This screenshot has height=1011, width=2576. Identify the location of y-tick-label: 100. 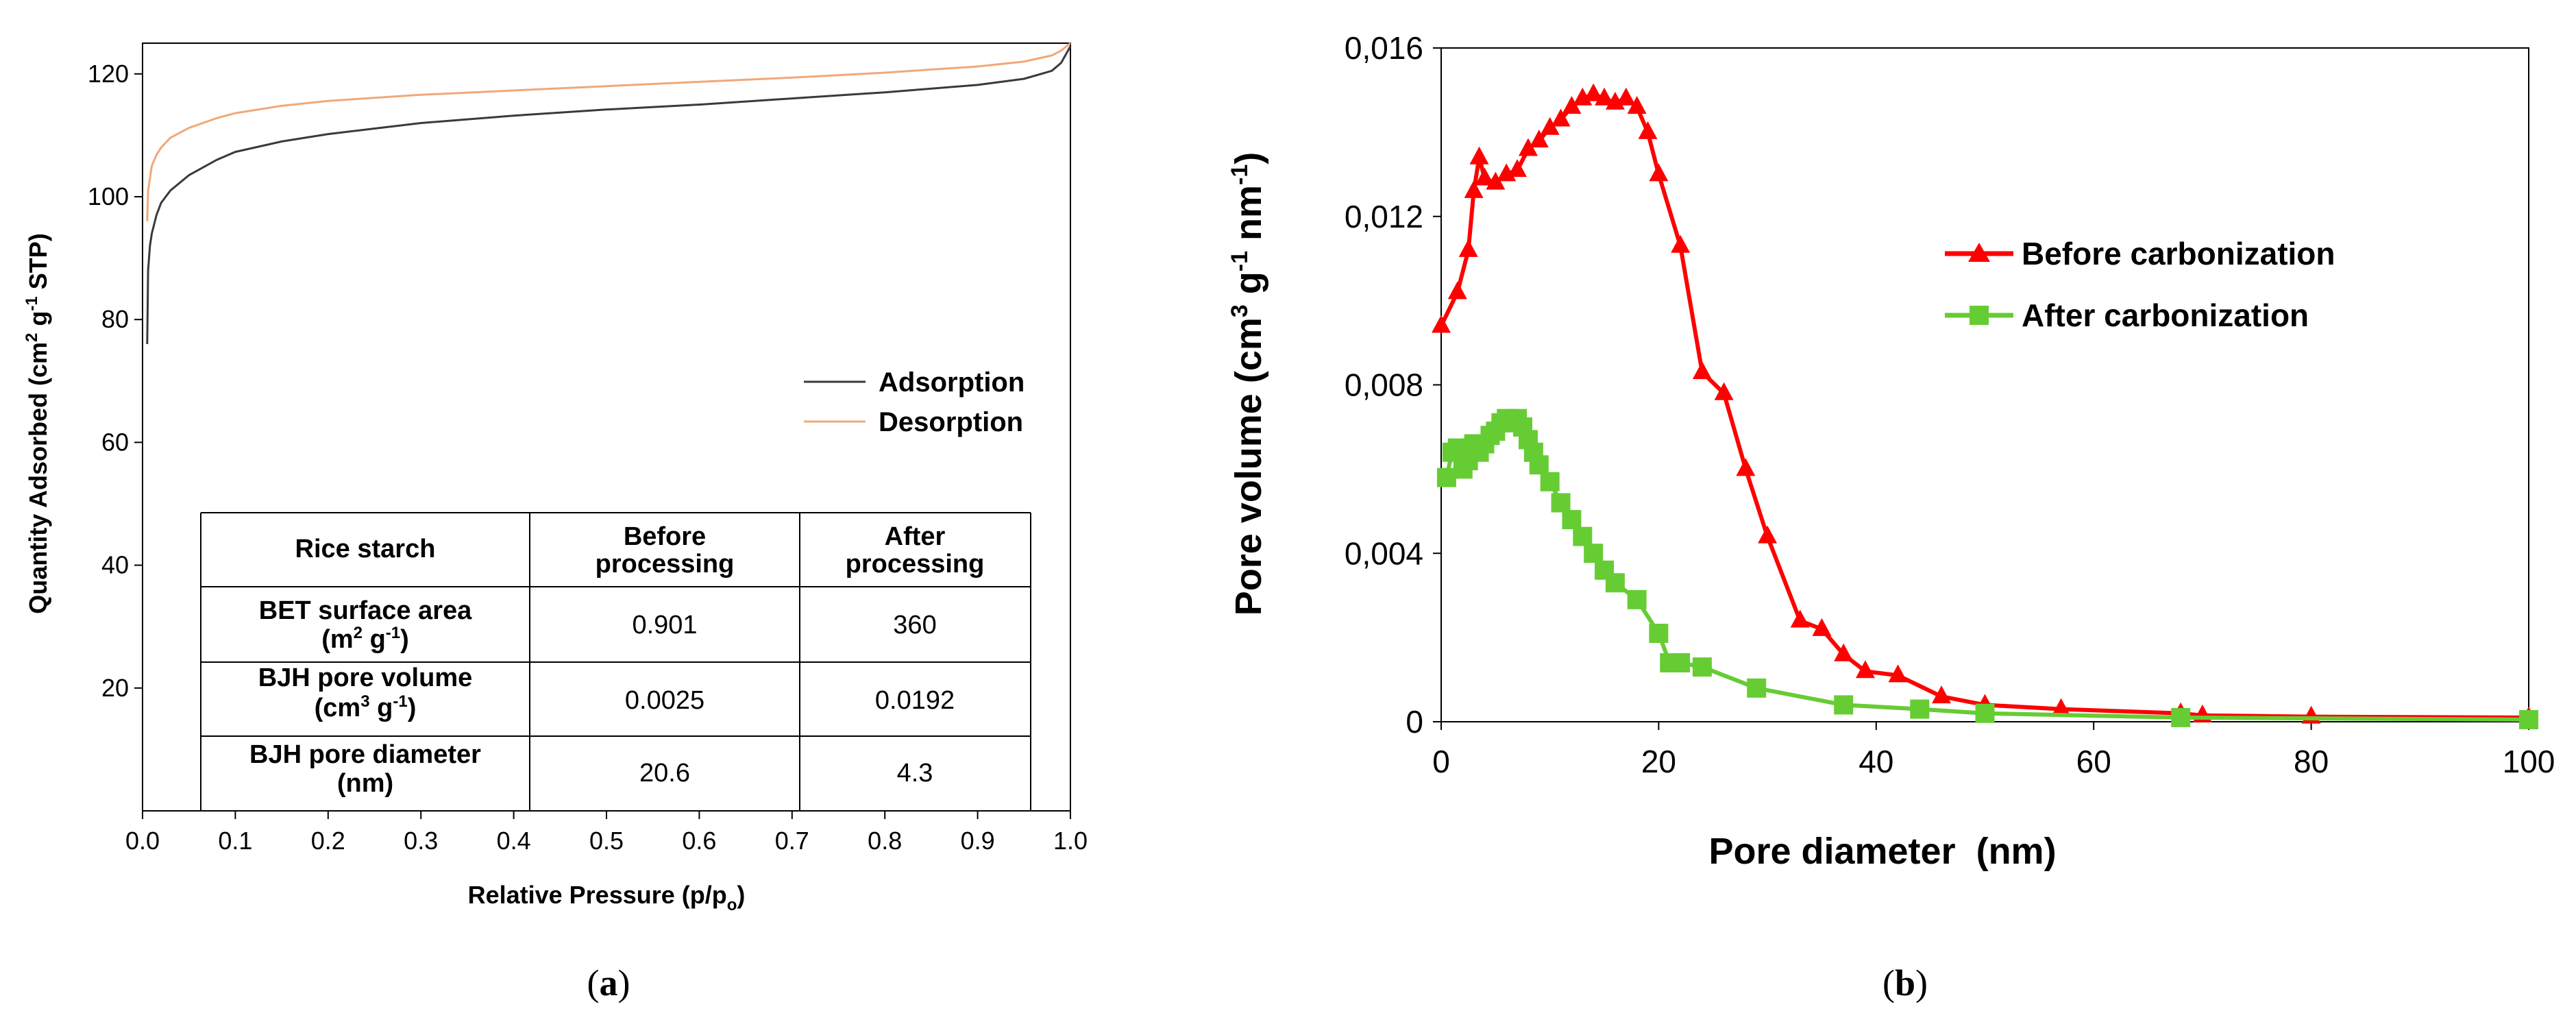
(109, 196).